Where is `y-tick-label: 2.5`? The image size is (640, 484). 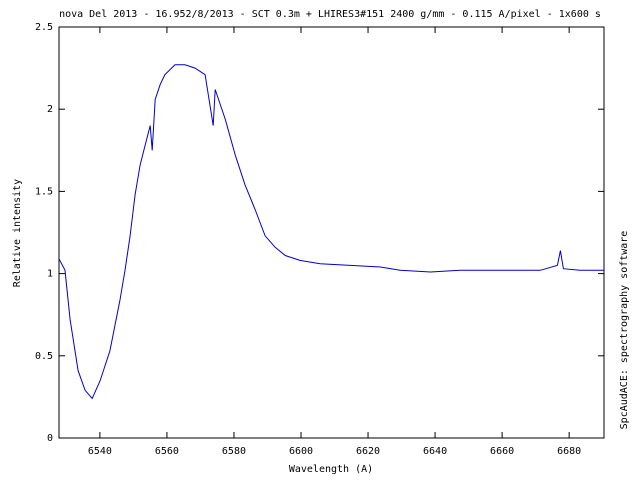 y-tick-label: 2.5 is located at coordinates (44, 27).